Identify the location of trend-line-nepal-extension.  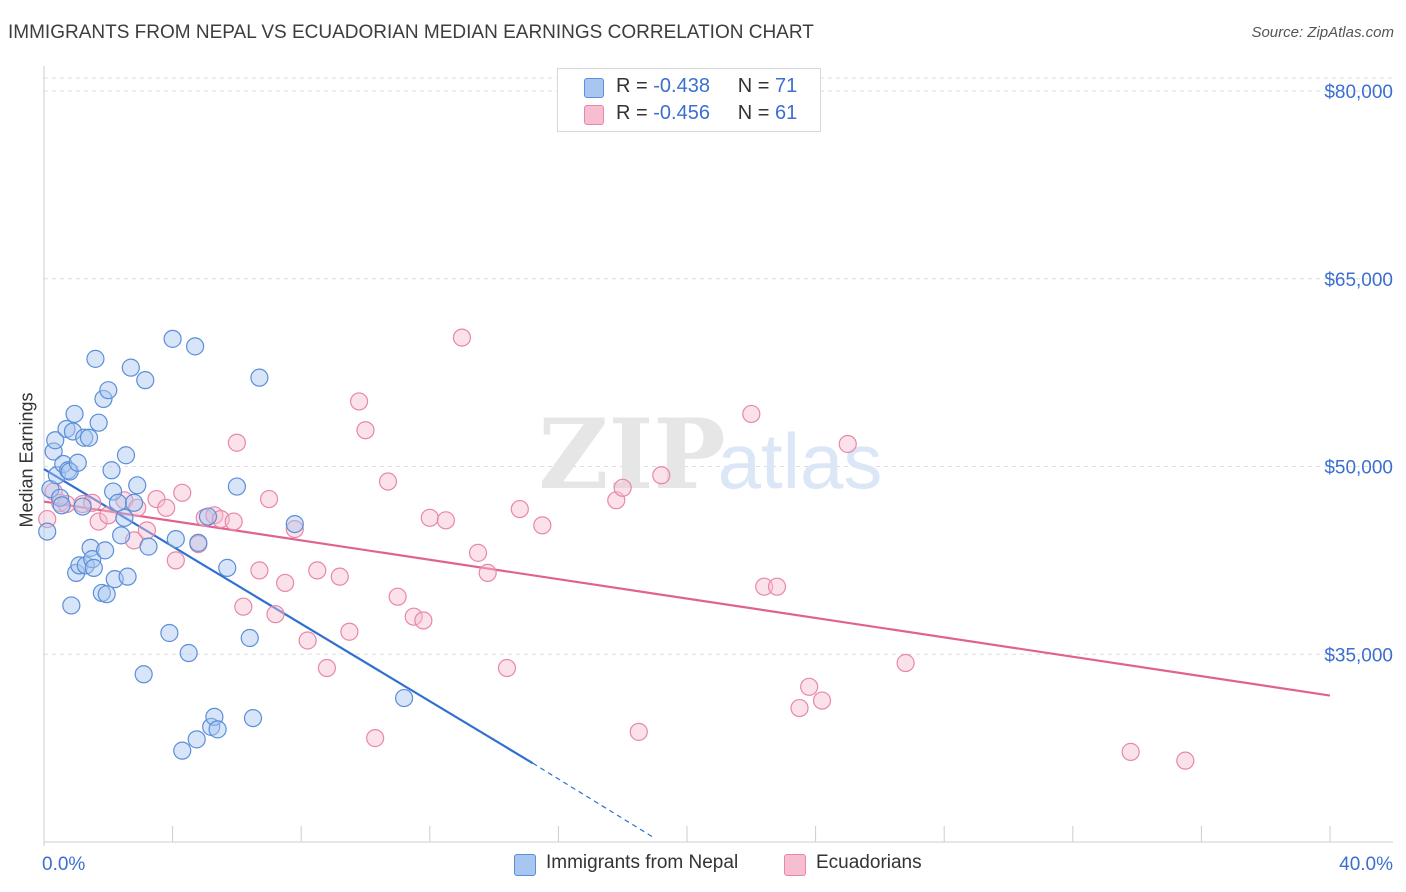
(594, 800).